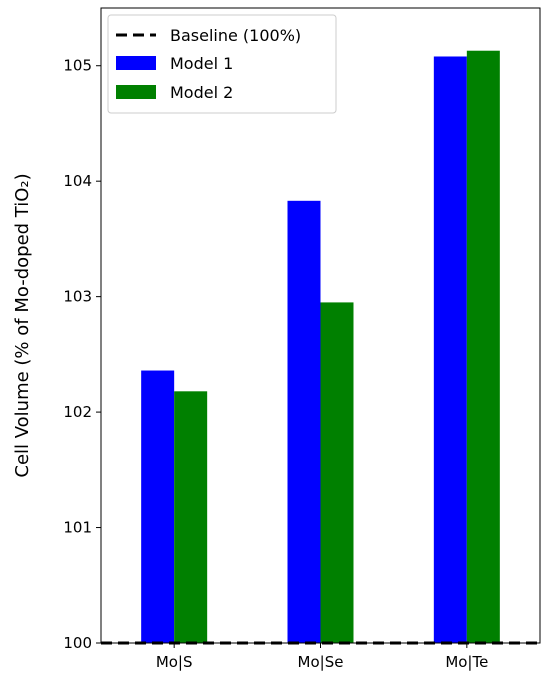 This screenshot has width=550, height=686. What do you see at coordinates (77, 66) in the screenshot?
I see `y-tick-label: 105` at bounding box center [77, 66].